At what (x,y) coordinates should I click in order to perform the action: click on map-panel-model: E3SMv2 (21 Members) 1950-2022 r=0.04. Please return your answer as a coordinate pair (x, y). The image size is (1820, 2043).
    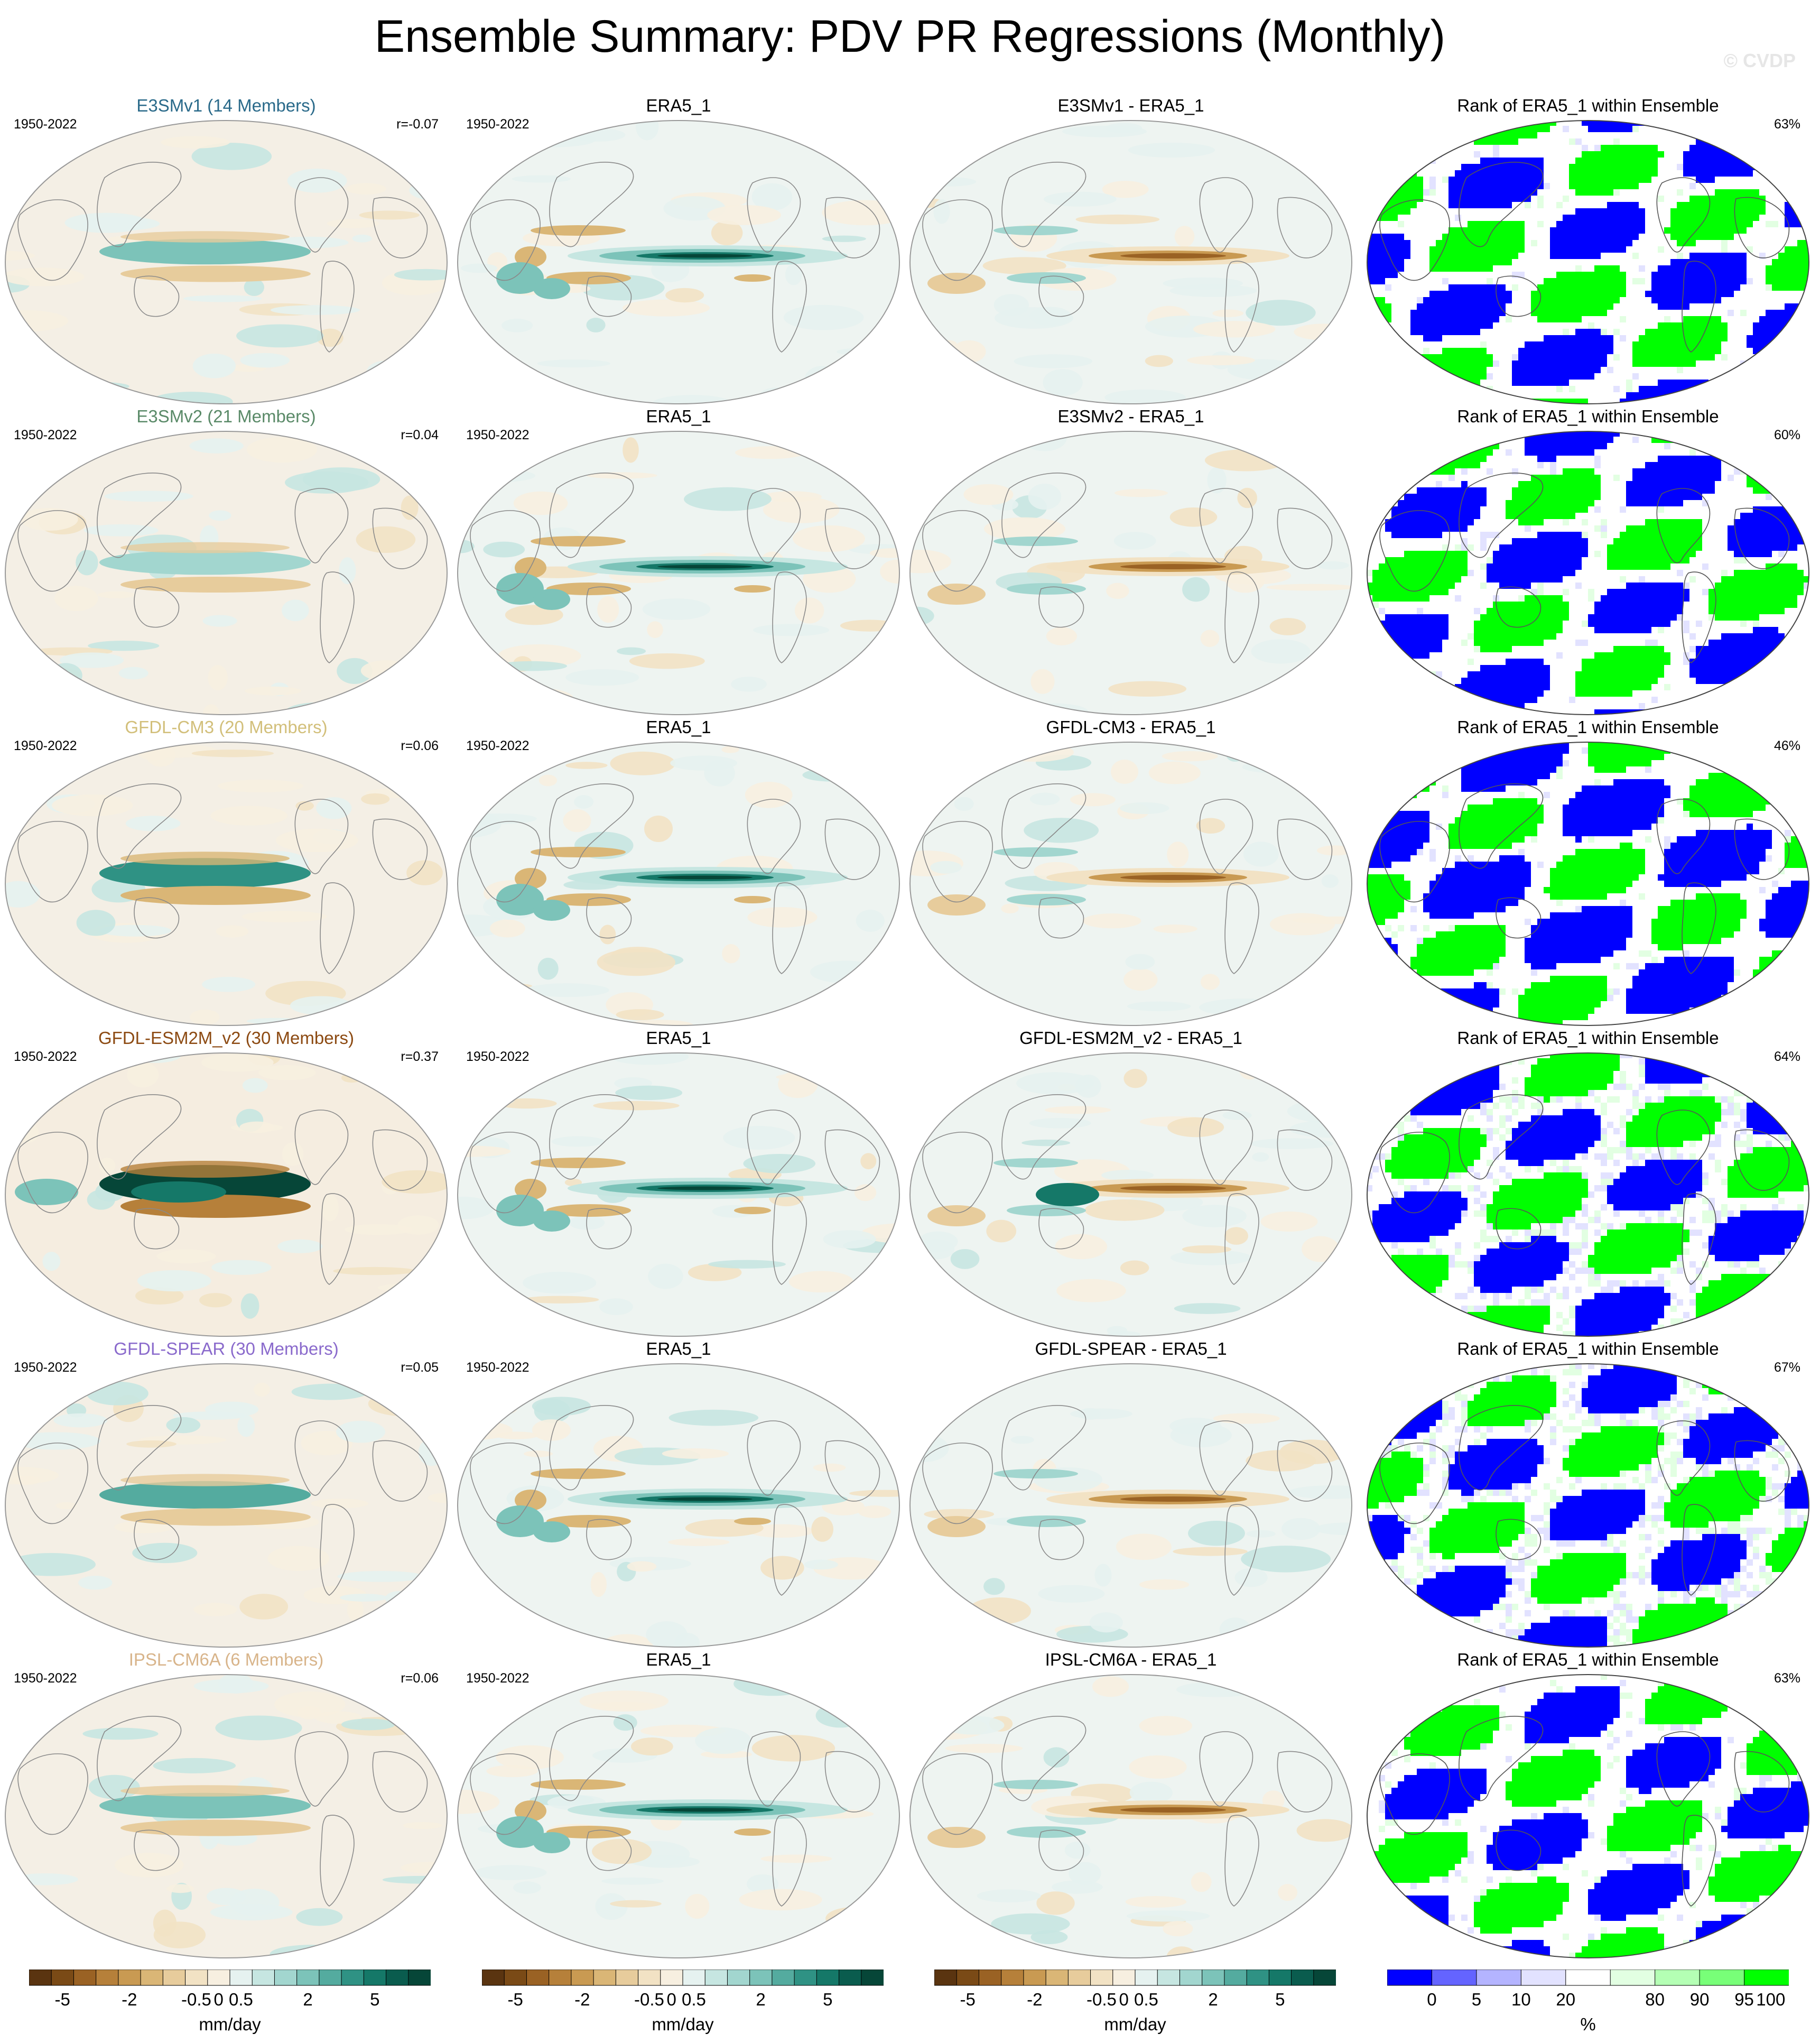
    Looking at the image, I should click on (226, 562).